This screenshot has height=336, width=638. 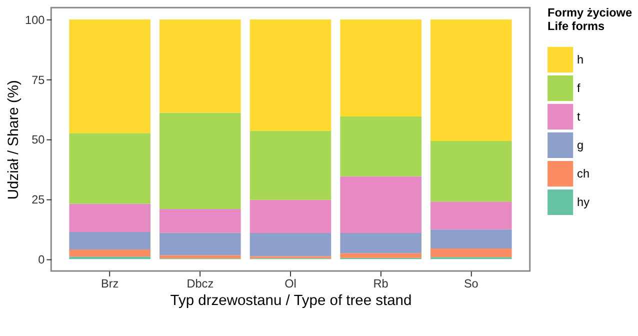 I want to click on y-tick-label: 25, so click(x=39, y=200).